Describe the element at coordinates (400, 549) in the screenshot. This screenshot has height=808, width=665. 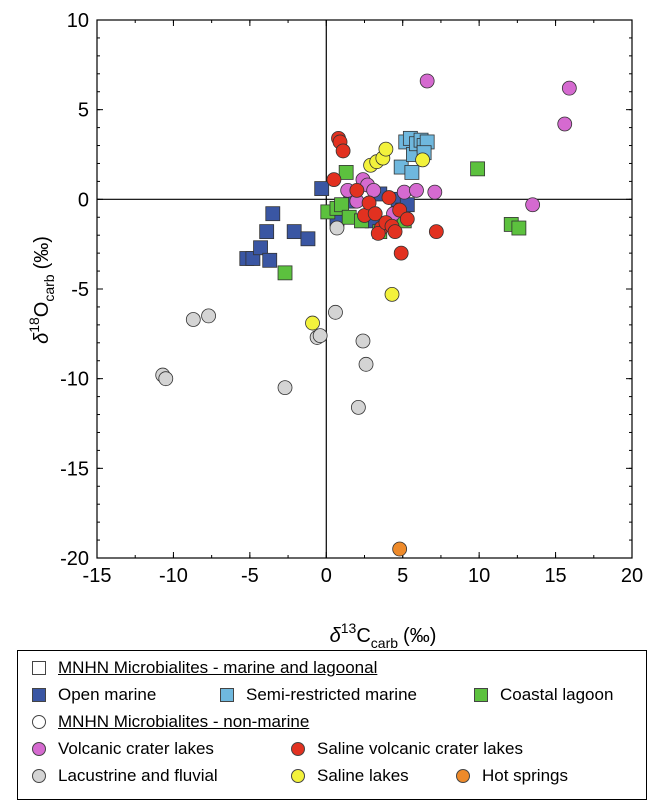
I see `point-hot-springs` at that location.